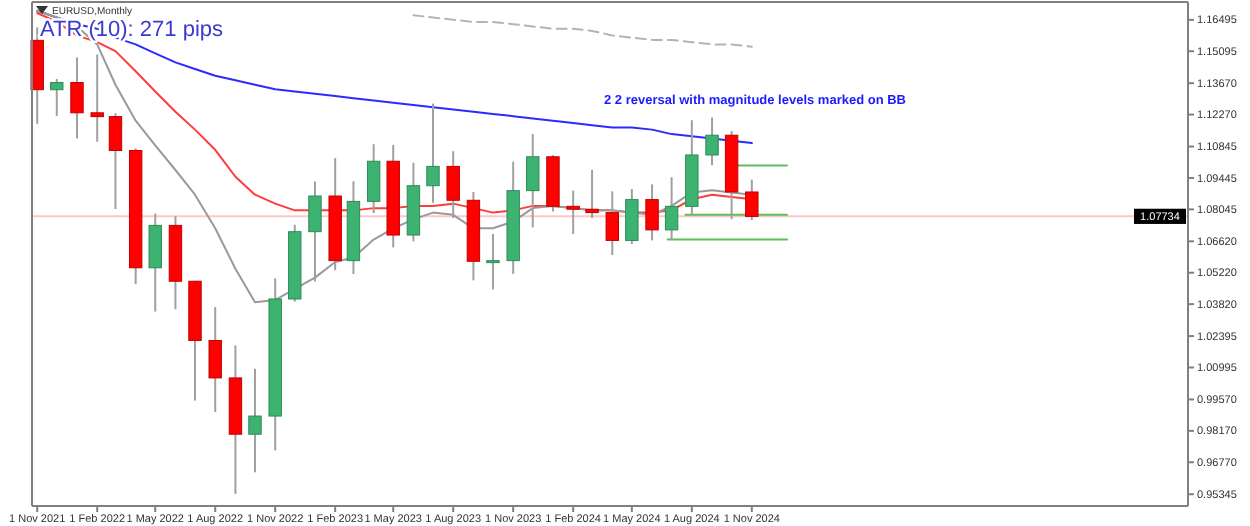  What do you see at coordinates (582, 31) in the screenshot?
I see `line-series` at bounding box center [582, 31].